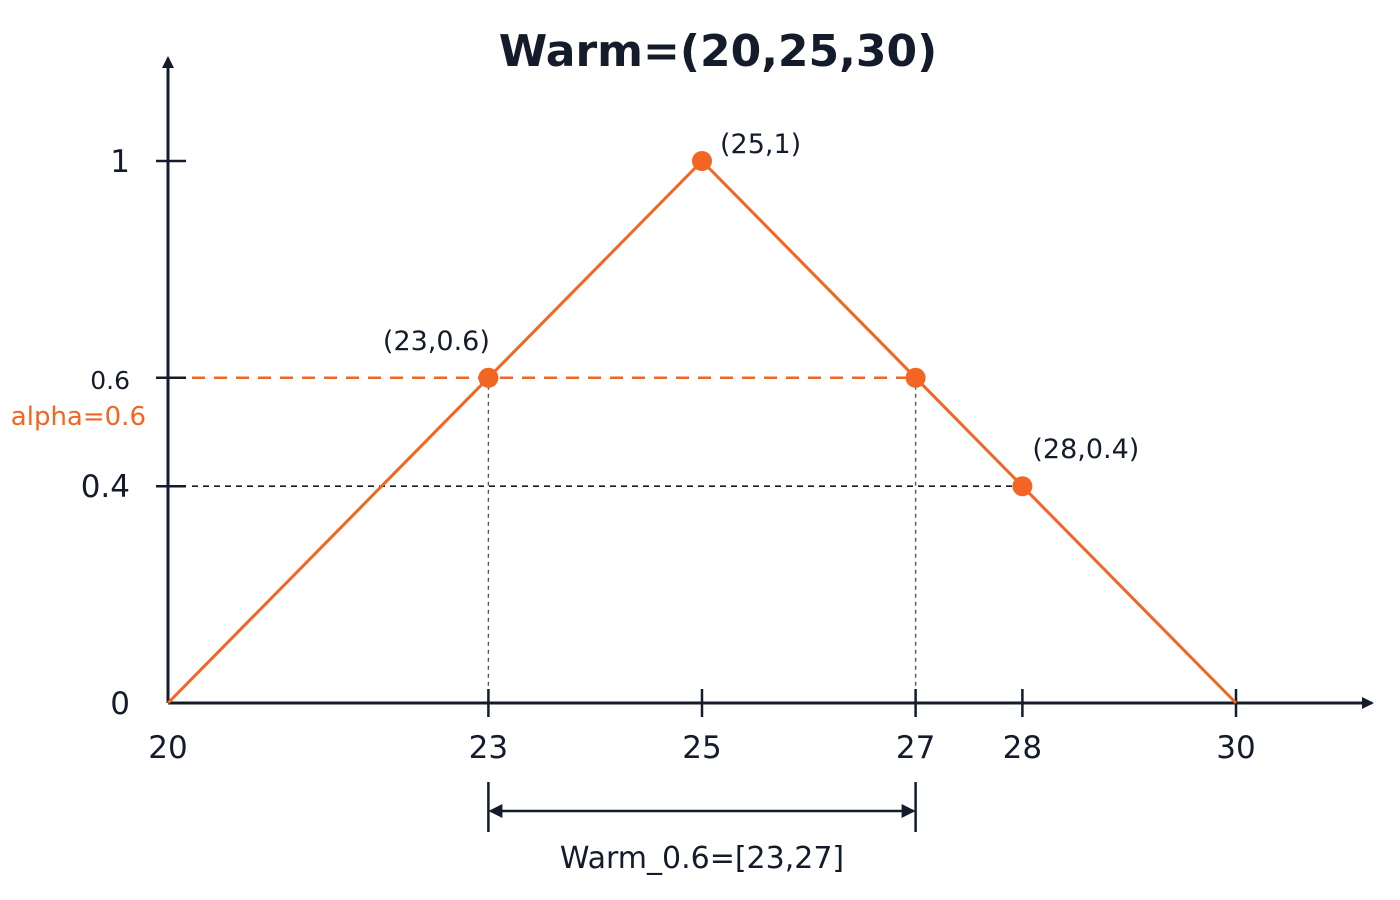 The height and width of the screenshot is (900, 1400). What do you see at coordinates (718, 51) in the screenshot?
I see `chart-title: Warm=(20,25,30)` at bounding box center [718, 51].